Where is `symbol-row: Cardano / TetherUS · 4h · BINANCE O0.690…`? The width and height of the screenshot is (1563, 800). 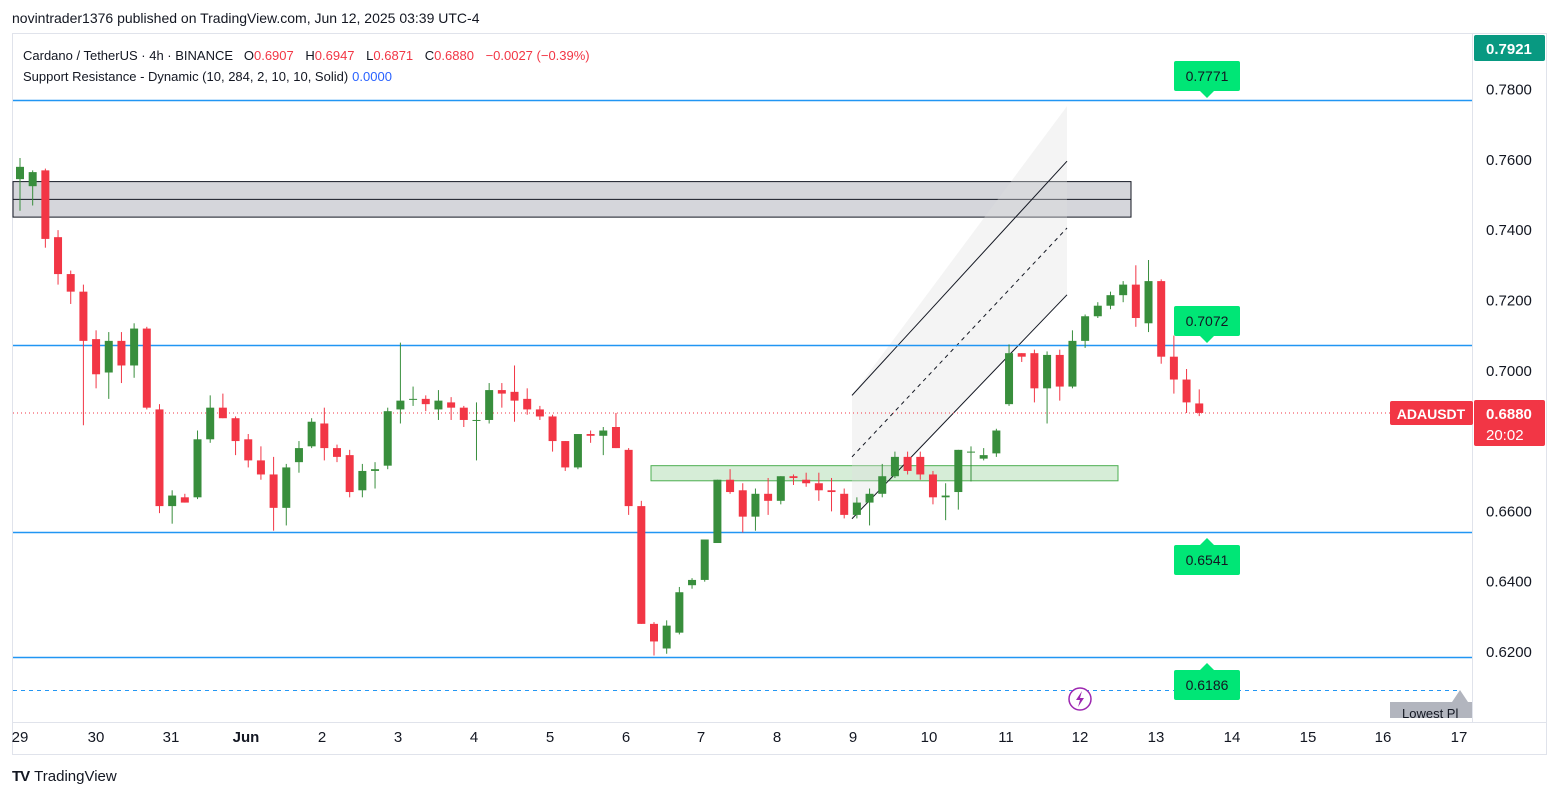 symbol-row: Cardano / TetherUS · 4h · BINANCE O0.690… is located at coordinates (310, 55).